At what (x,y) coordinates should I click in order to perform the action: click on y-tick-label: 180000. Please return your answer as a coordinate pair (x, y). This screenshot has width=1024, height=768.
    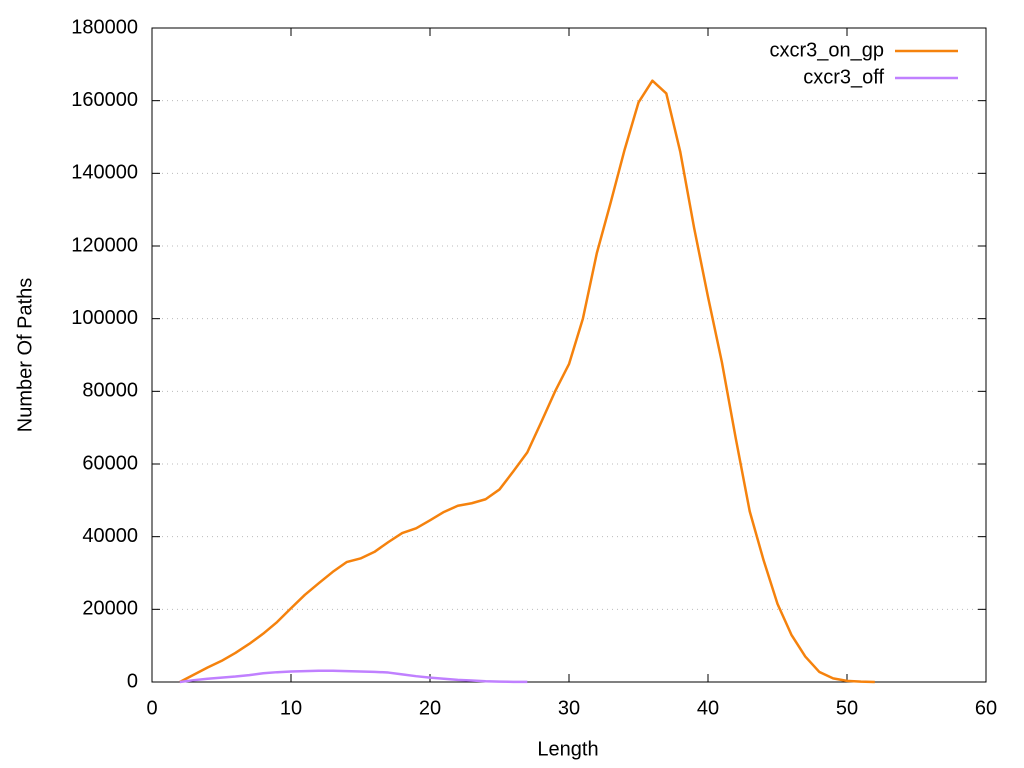
    Looking at the image, I should click on (104, 27).